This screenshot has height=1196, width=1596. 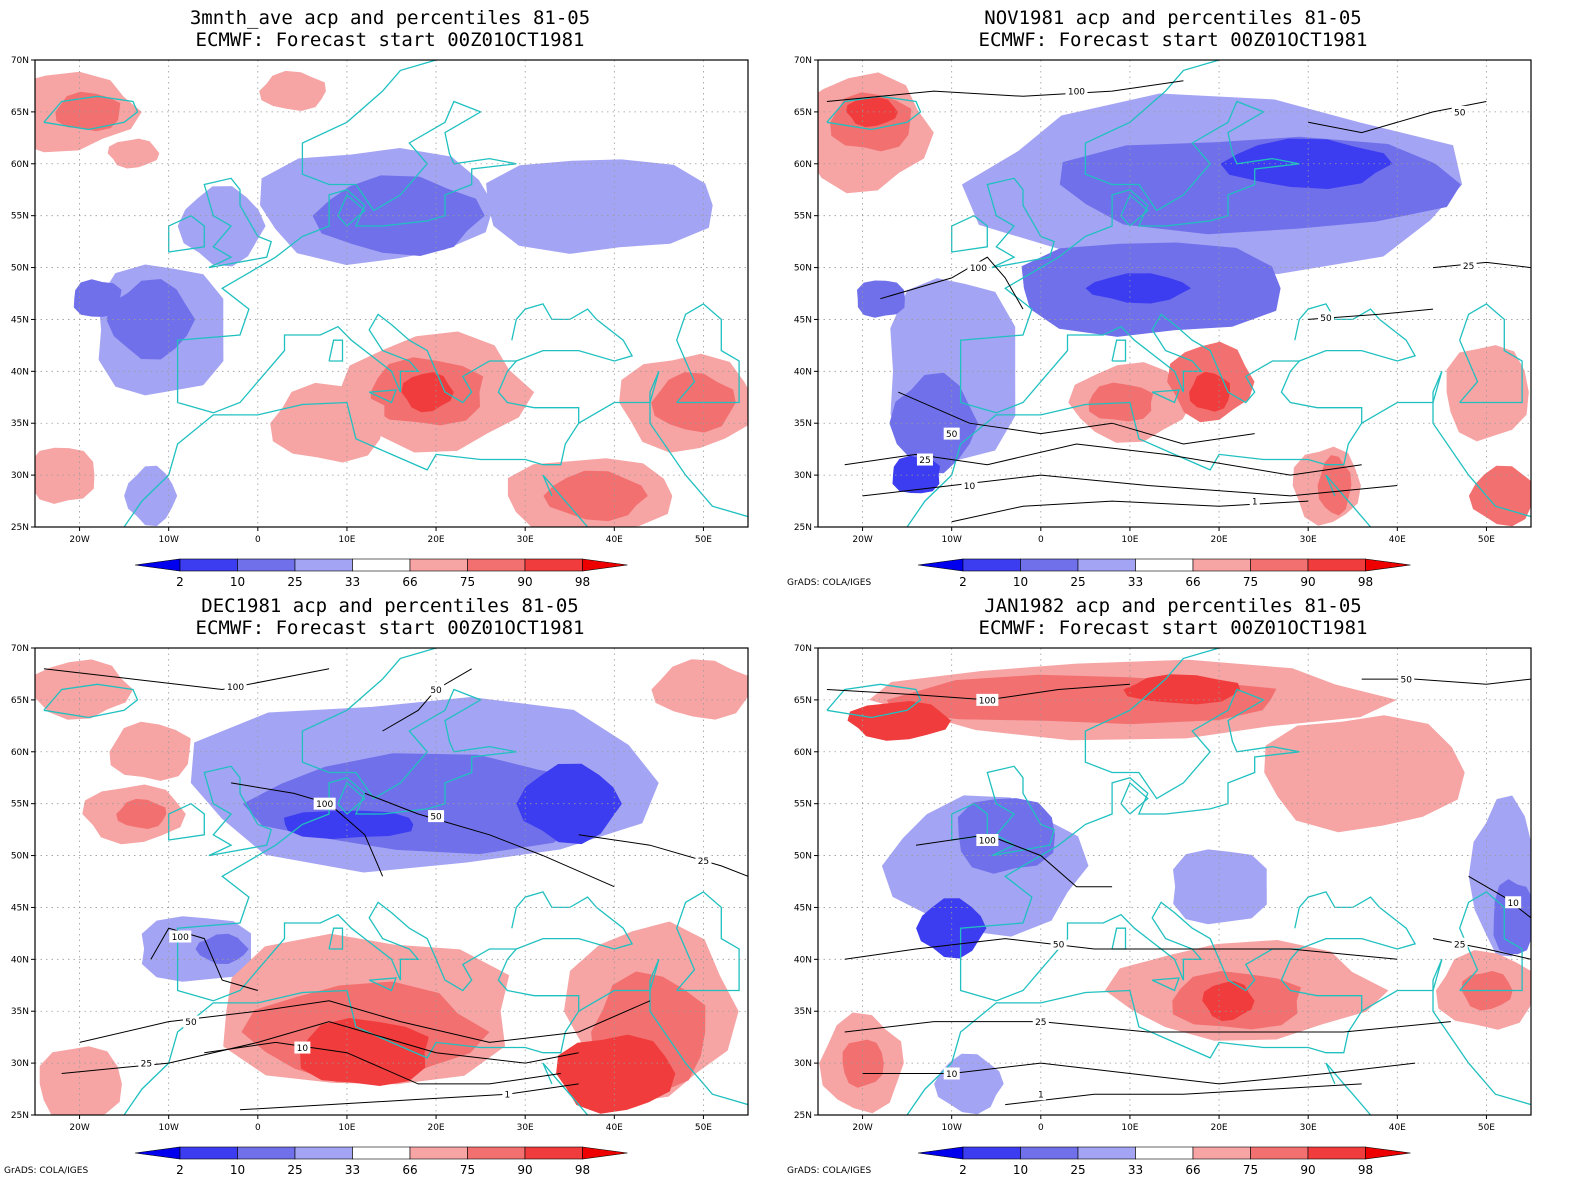 What do you see at coordinates (1077, 1169) in the screenshot?
I see `colorbar-tick-label: 25` at bounding box center [1077, 1169].